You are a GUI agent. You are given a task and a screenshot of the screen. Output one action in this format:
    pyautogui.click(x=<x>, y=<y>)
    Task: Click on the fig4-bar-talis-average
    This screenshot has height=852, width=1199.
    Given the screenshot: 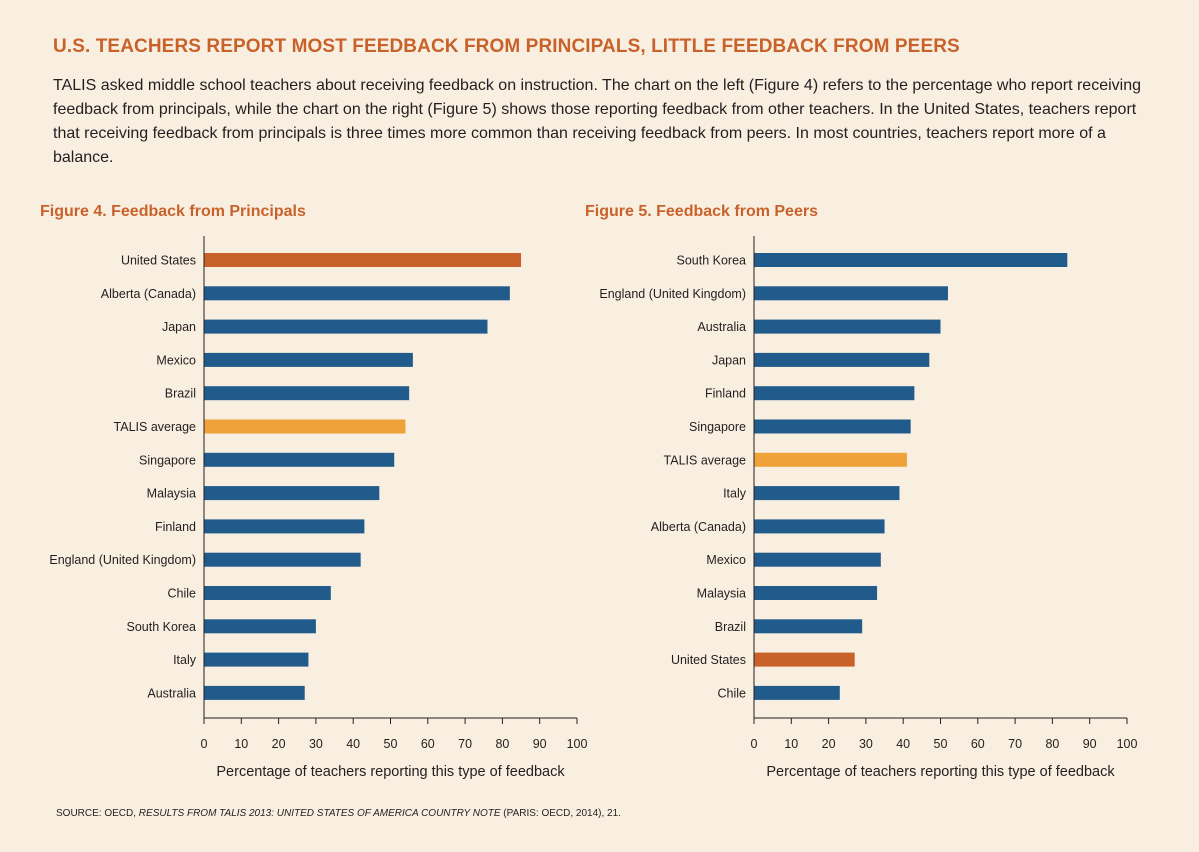 What is the action you would take?
    pyautogui.click(x=305, y=426)
    